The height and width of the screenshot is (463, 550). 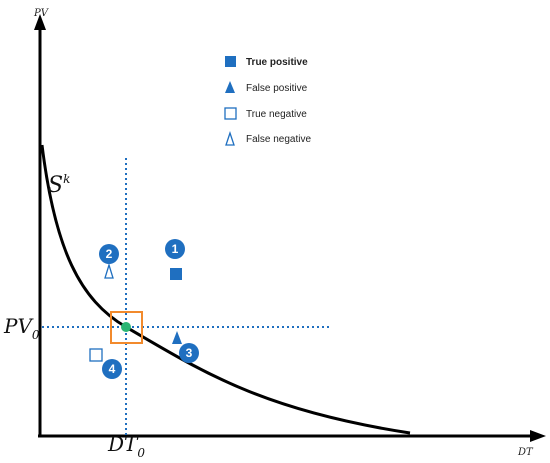 I want to click on center-point, so click(x=126, y=327).